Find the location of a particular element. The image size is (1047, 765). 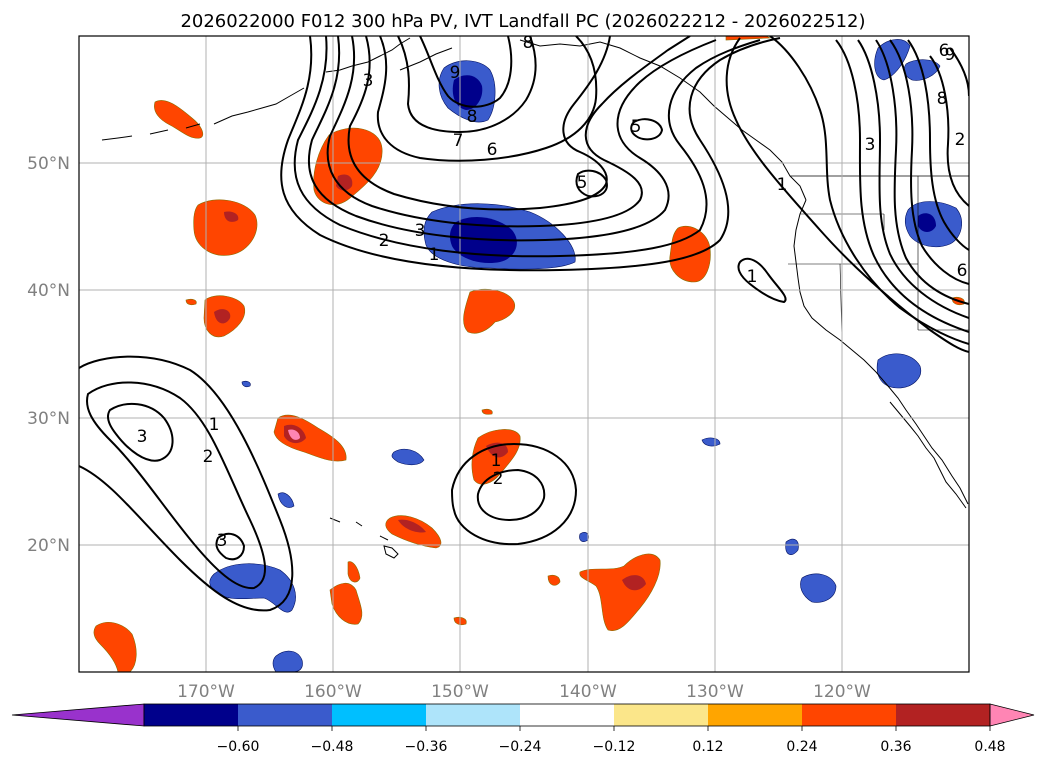

neg-anomaly-core is located at coordinates (927, 222).